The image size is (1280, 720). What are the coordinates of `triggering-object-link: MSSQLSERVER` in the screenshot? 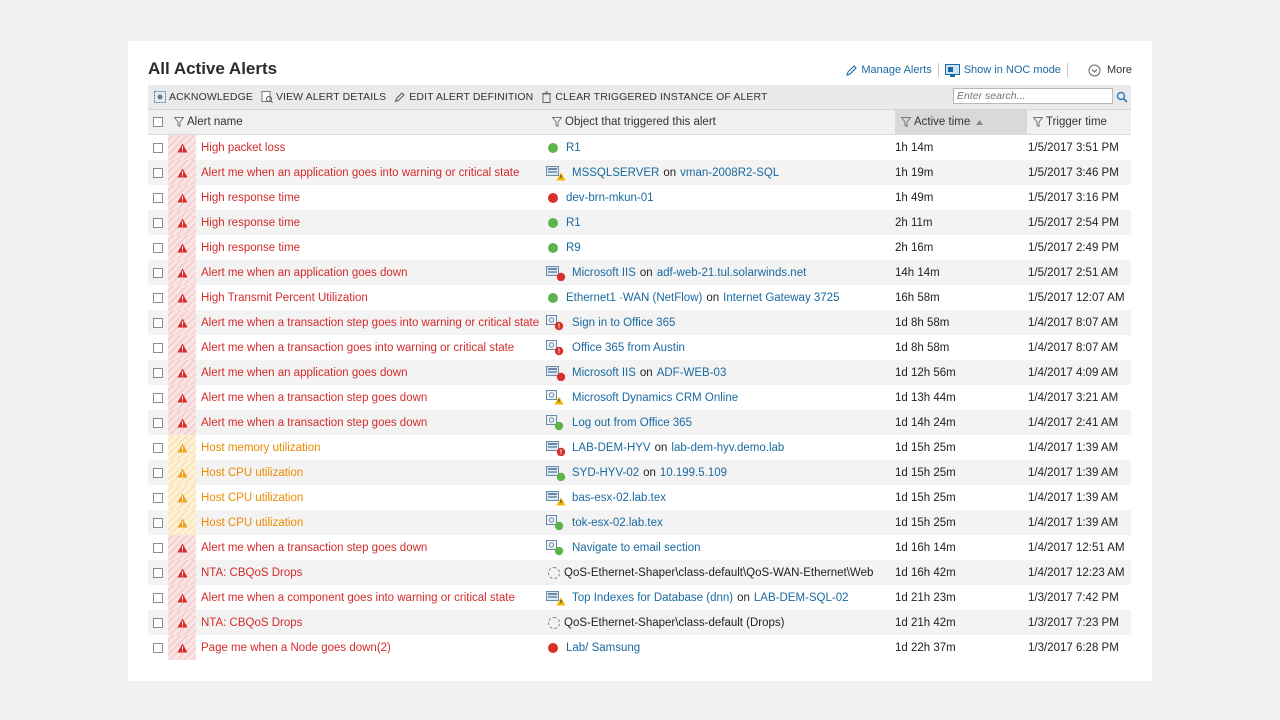 It's located at (616, 172).